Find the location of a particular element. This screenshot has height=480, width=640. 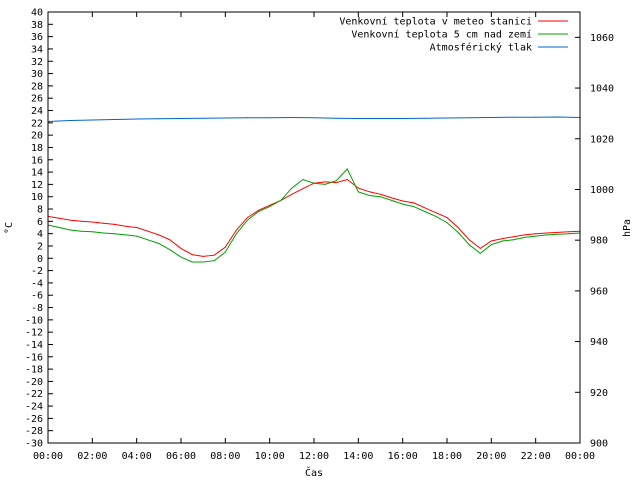

x-tick-label: 20:00 is located at coordinates (491, 456).